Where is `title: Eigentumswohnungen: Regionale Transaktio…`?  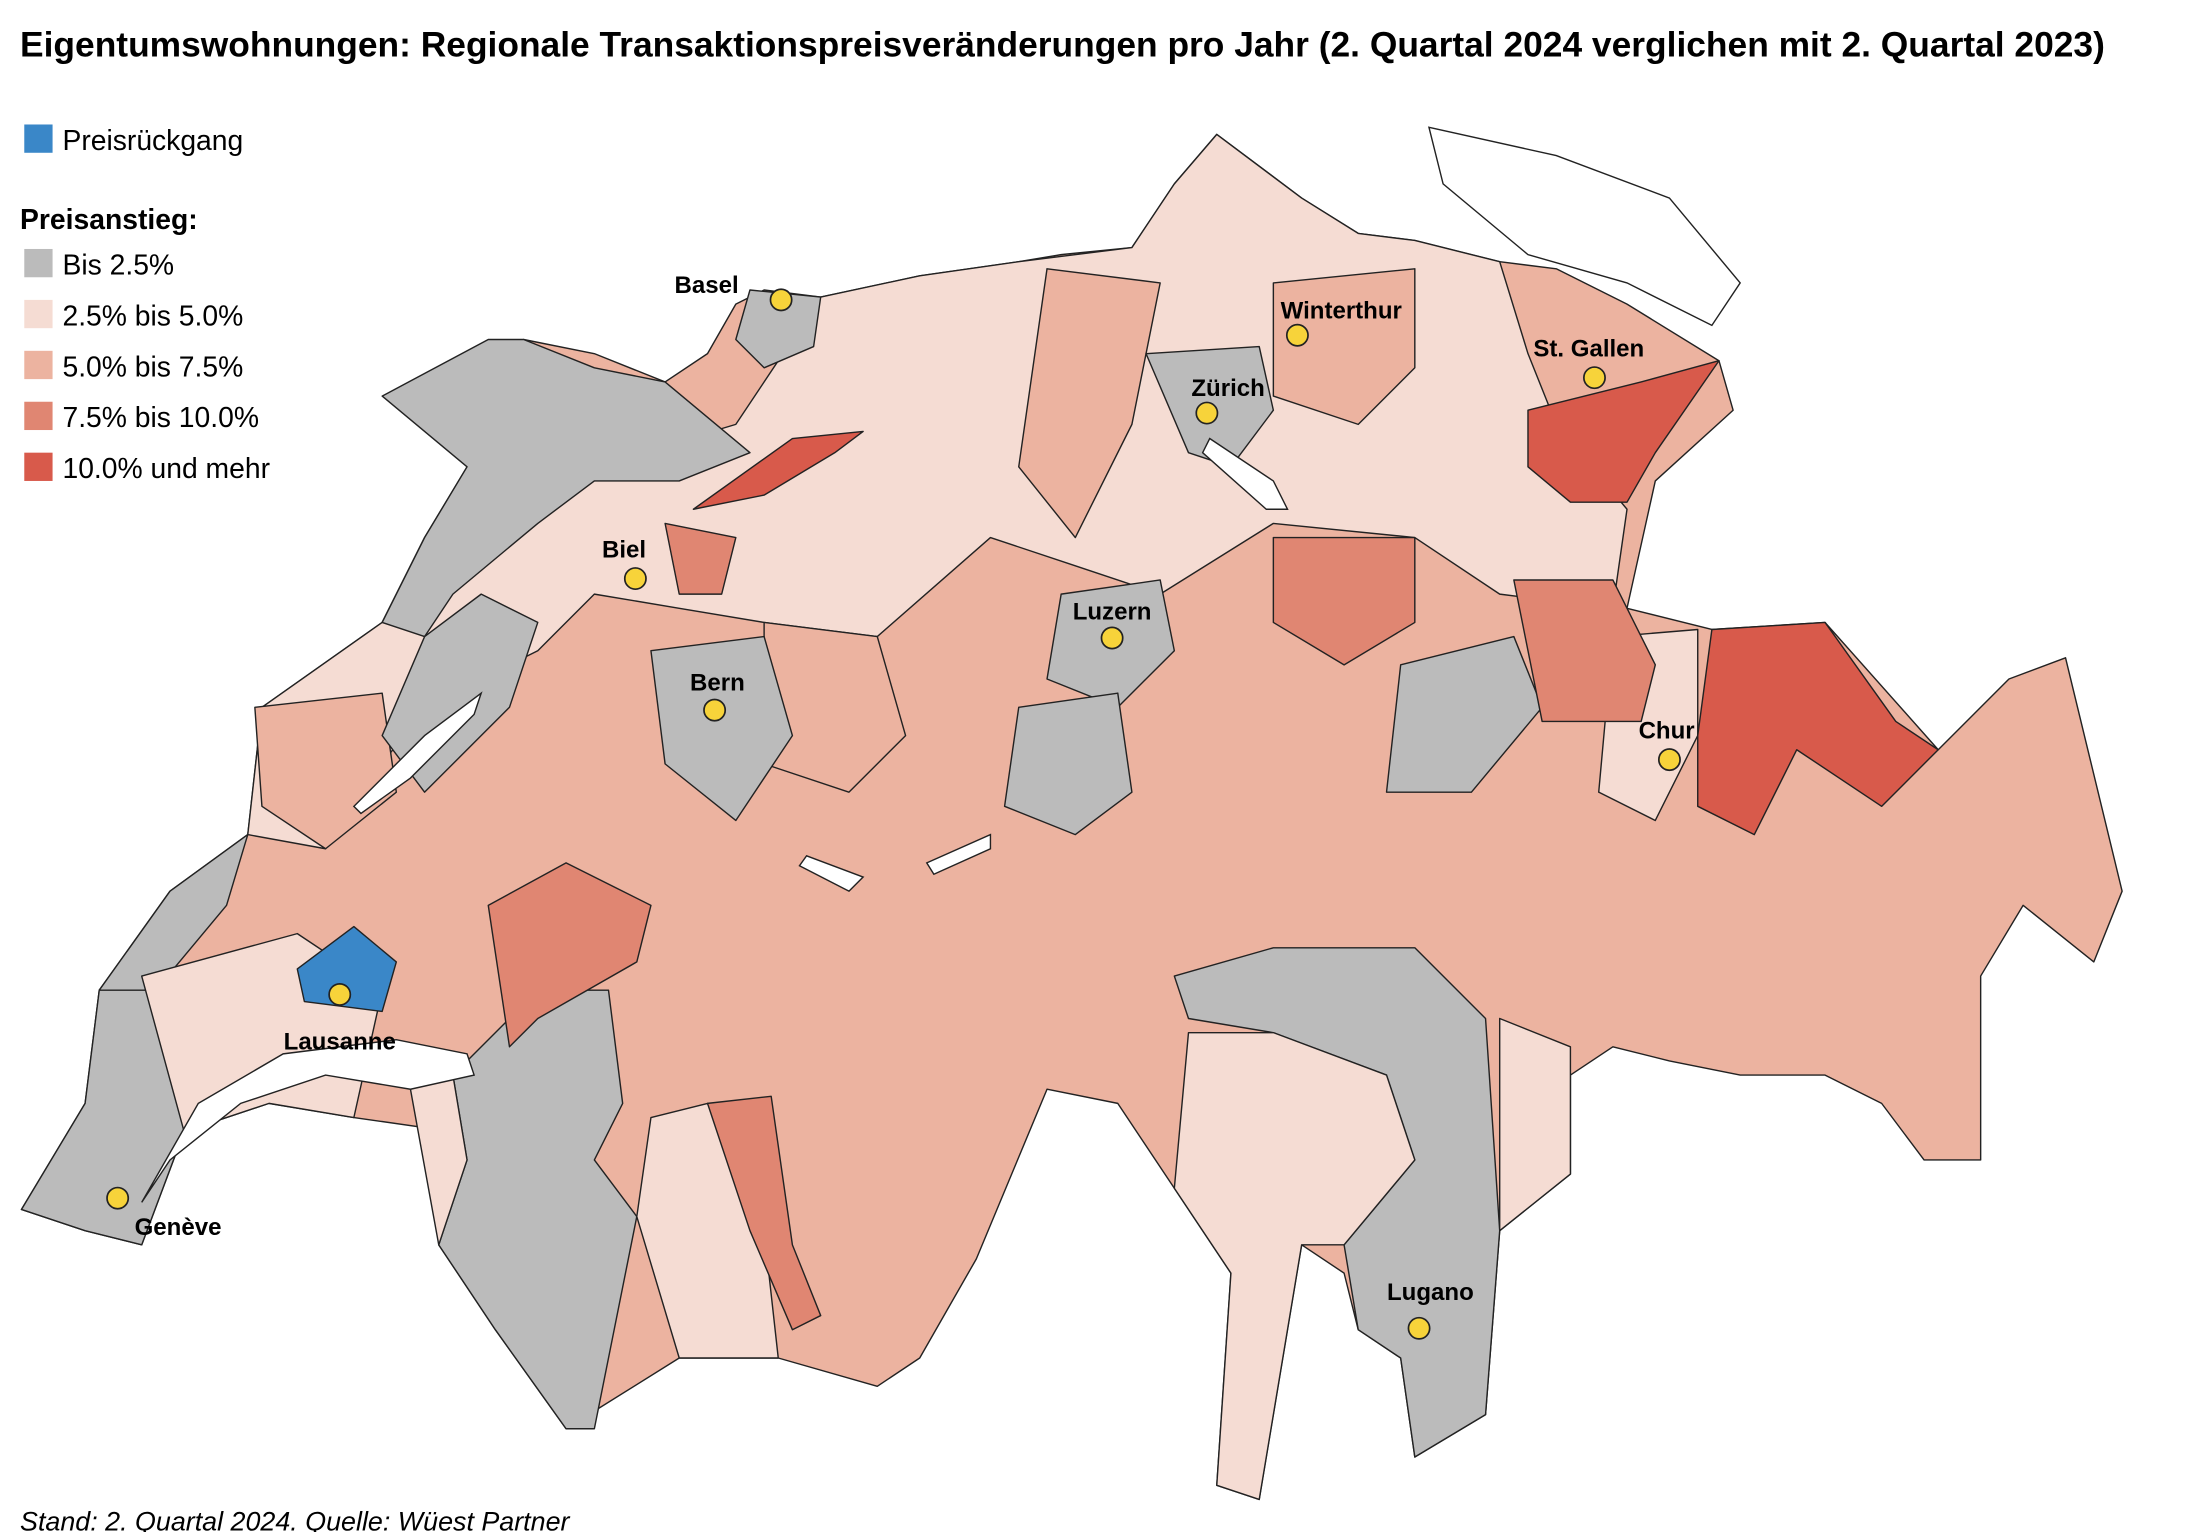
title: Eigentumswohnungen: Regionale Transaktio… is located at coordinates (1062, 45).